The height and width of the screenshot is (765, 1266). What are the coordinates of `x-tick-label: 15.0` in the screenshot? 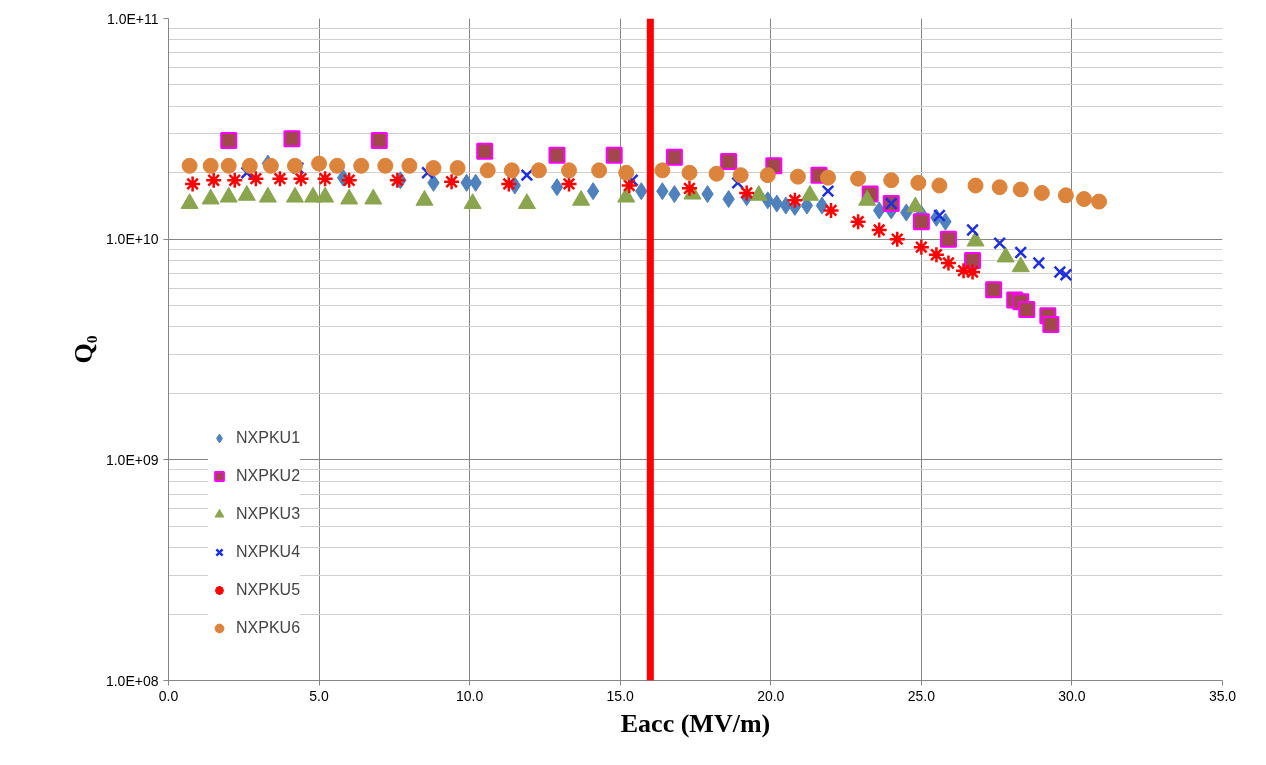 It's located at (620, 695).